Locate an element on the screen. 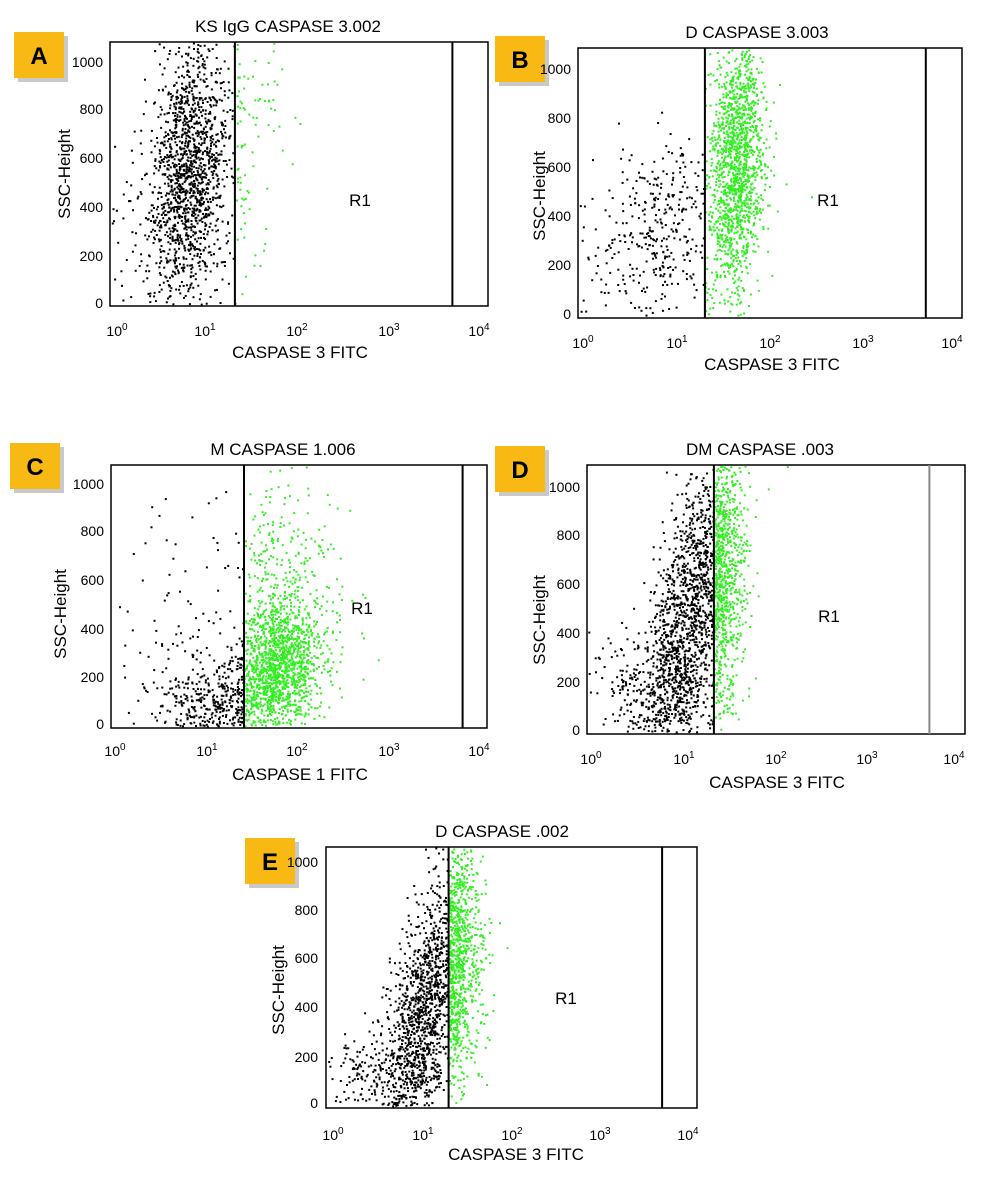 The image size is (1000, 1183). panel-b-x-ticks: 100 101 102 103 104 is located at coordinates (767, 342).